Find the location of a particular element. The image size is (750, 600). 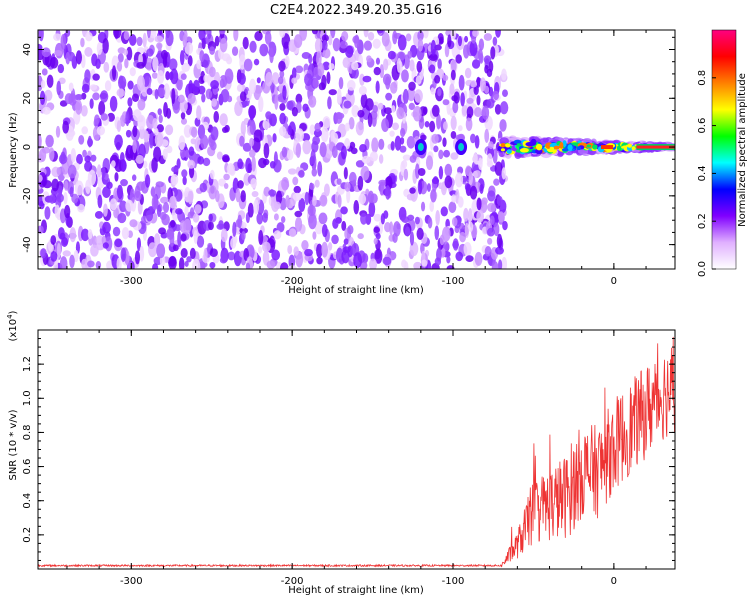

y-tick-label: -20 is located at coordinates (27, 196).